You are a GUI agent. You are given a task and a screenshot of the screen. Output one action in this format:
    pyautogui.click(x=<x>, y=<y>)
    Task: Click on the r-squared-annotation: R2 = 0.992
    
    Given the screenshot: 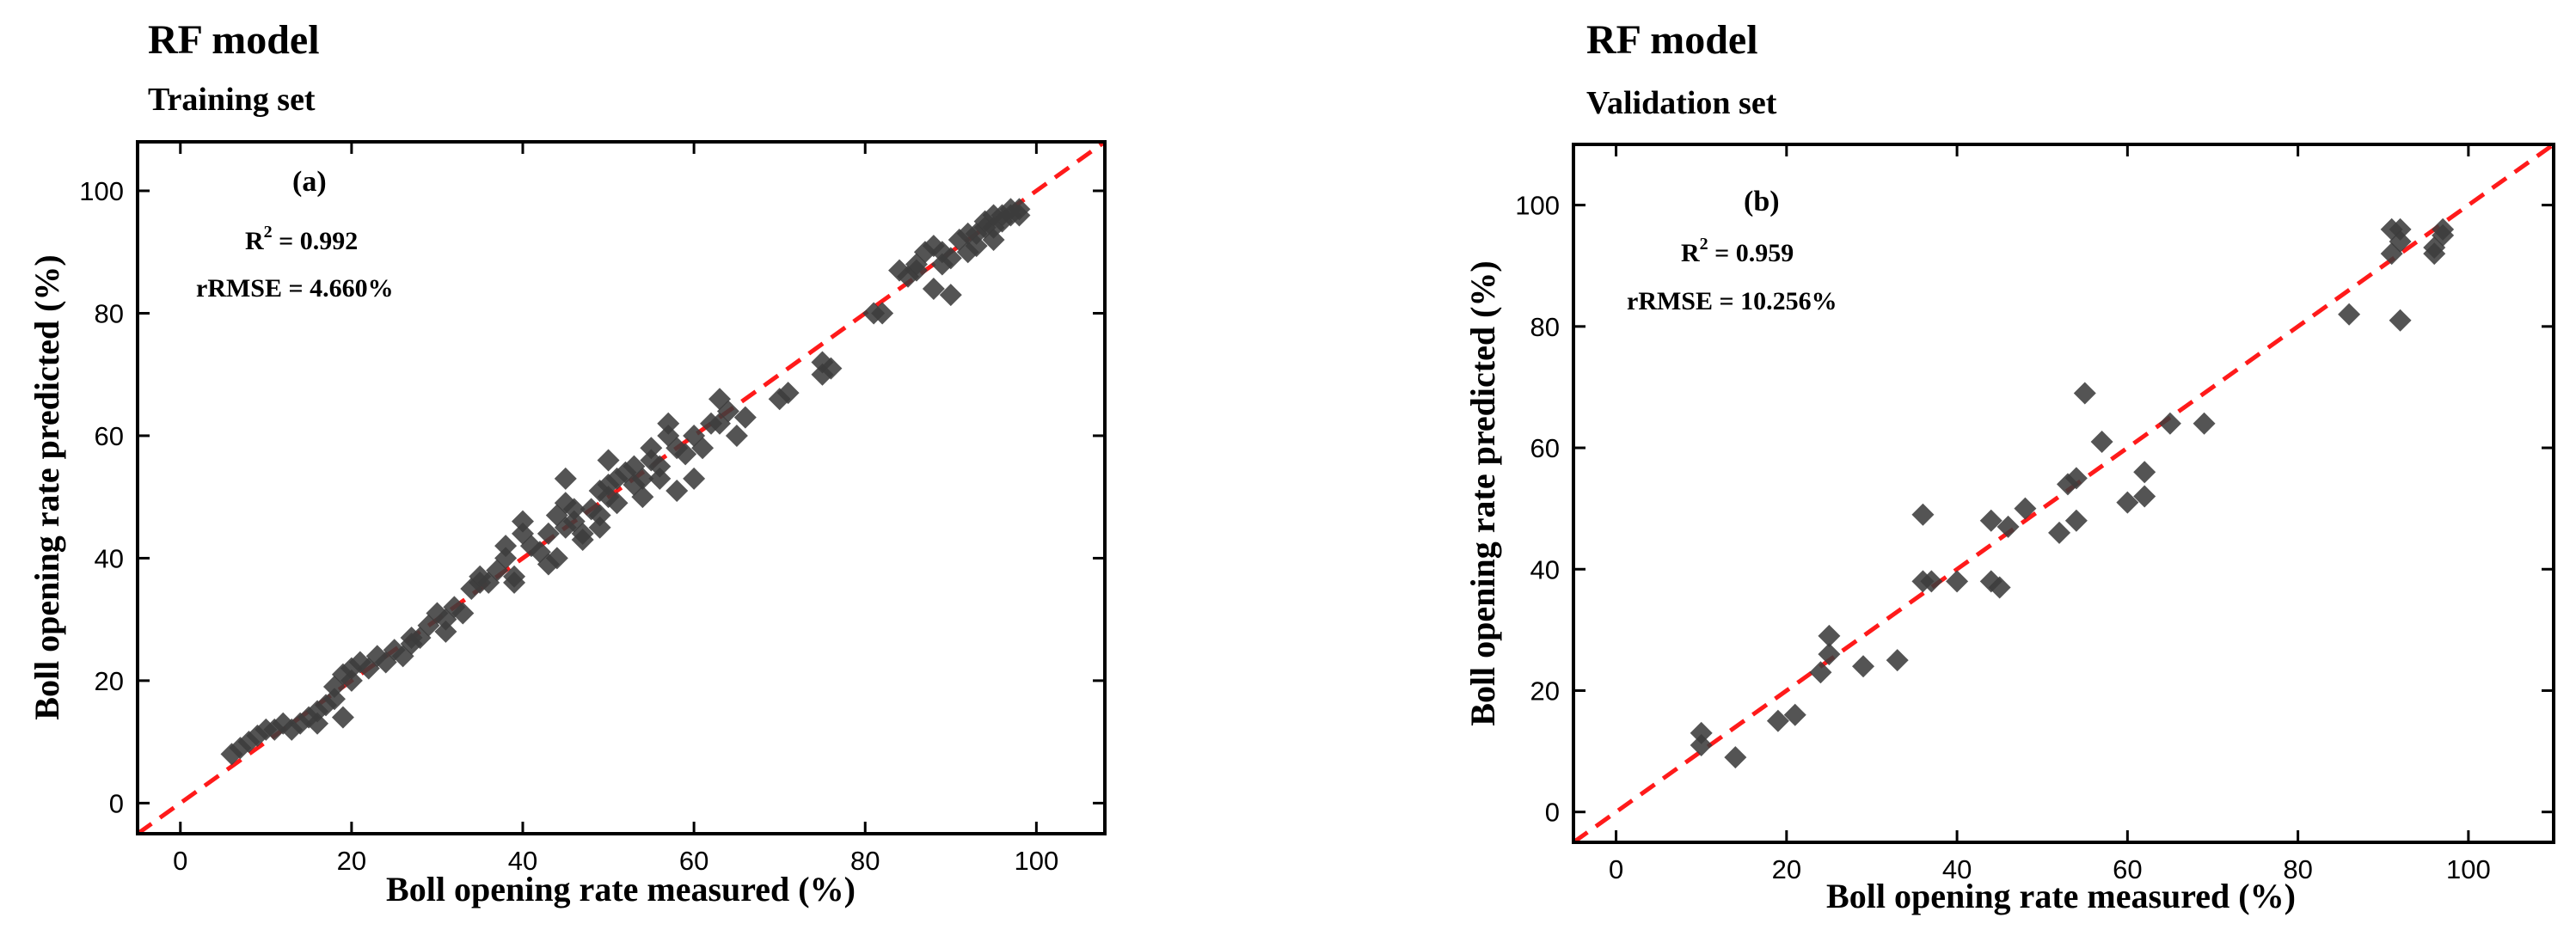 What is the action you would take?
    pyautogui.click(x=301, y=239)
    